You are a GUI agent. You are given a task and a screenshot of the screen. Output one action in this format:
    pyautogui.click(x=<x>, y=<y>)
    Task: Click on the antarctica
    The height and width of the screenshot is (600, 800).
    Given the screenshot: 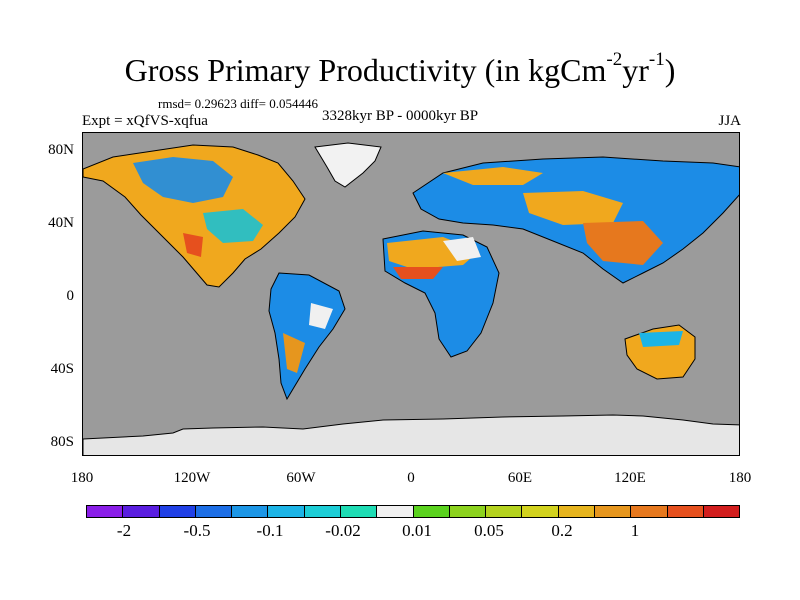 What is the action you would take?
    pyautogui.click(x=411, y=434)
    